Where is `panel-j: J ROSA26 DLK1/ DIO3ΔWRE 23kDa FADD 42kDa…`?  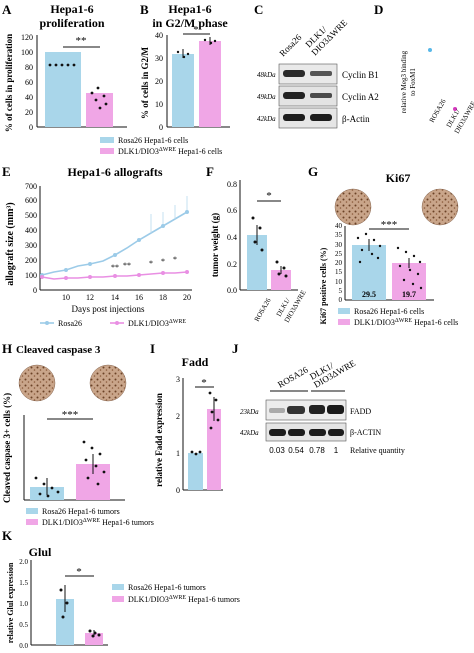
panel-j: J ROSA26 DLK1/ DIO3ΔWRE 23kDa FADD 42kDa… is located at coordinates (318, 398).